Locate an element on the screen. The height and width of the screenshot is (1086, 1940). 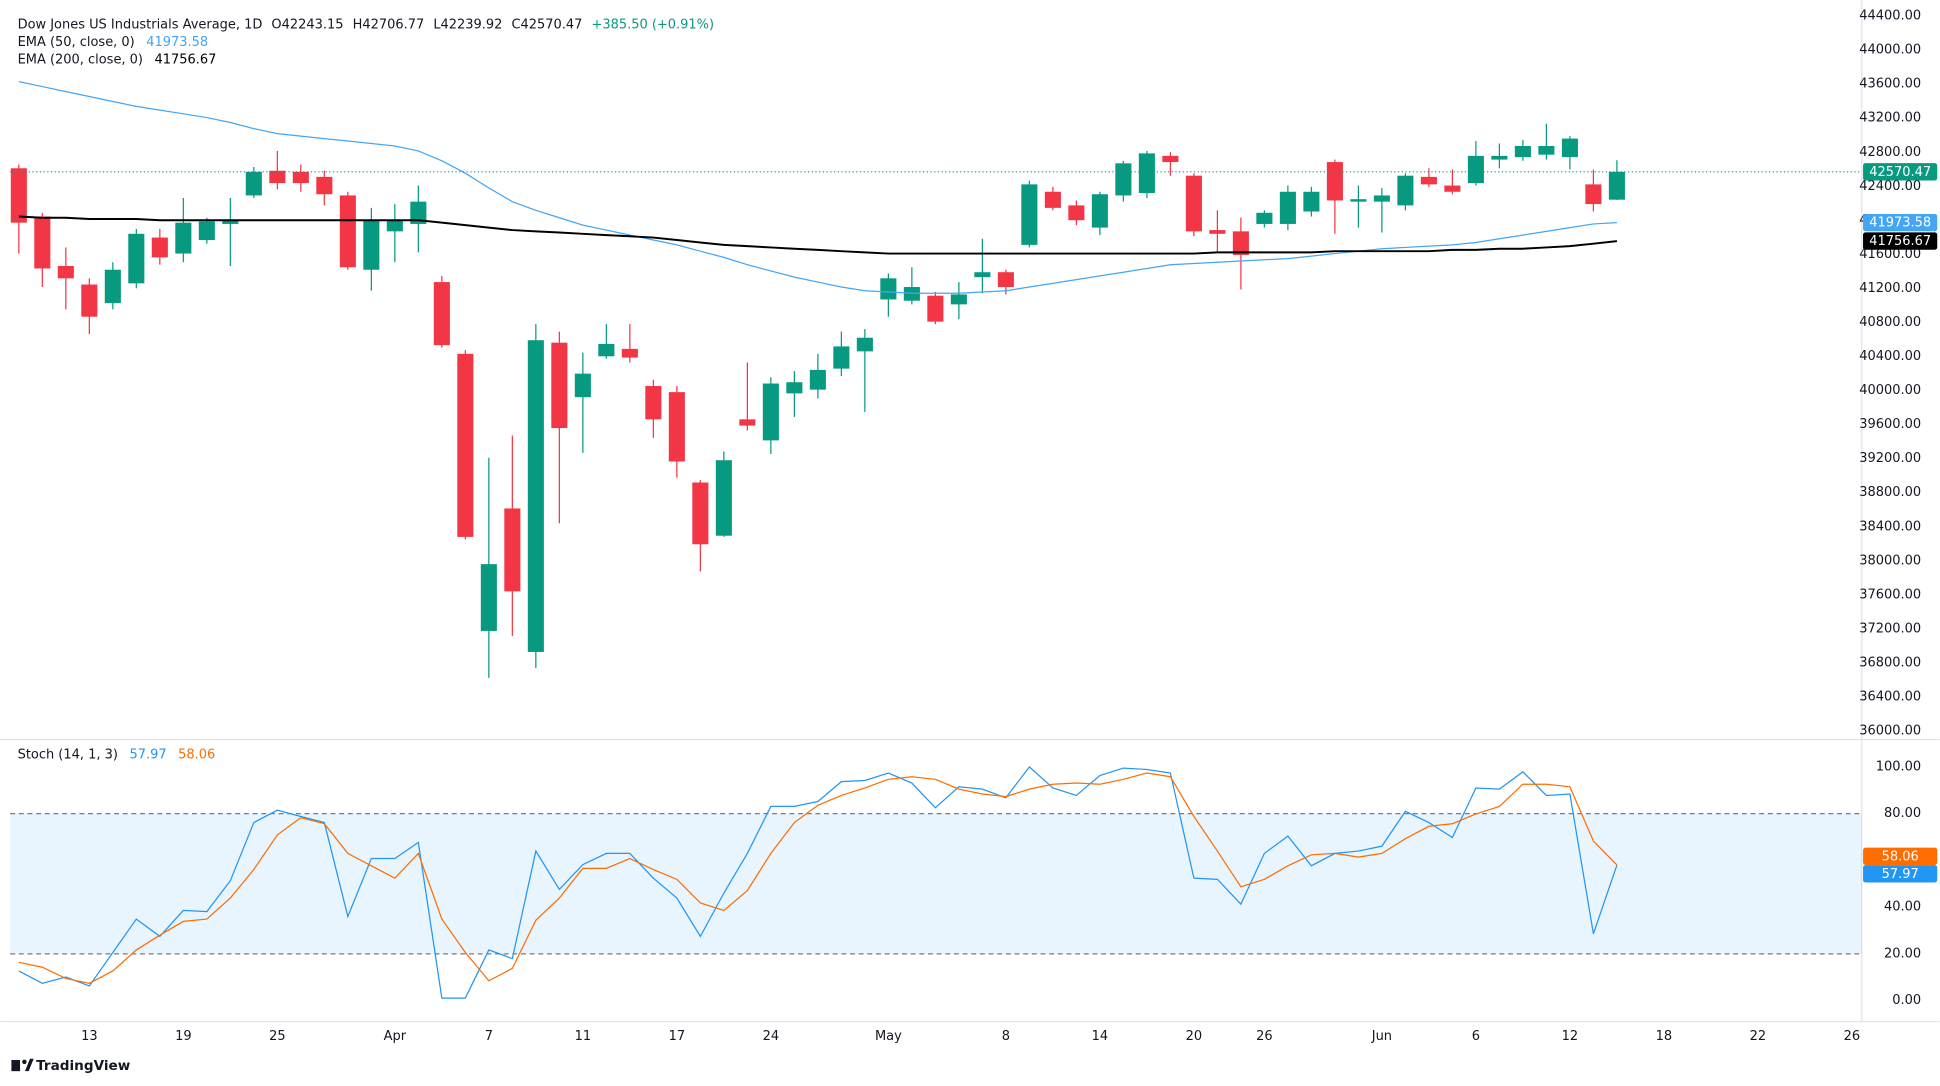
y-tick-label: 43600.00 is located at coordinates (1890, 84).